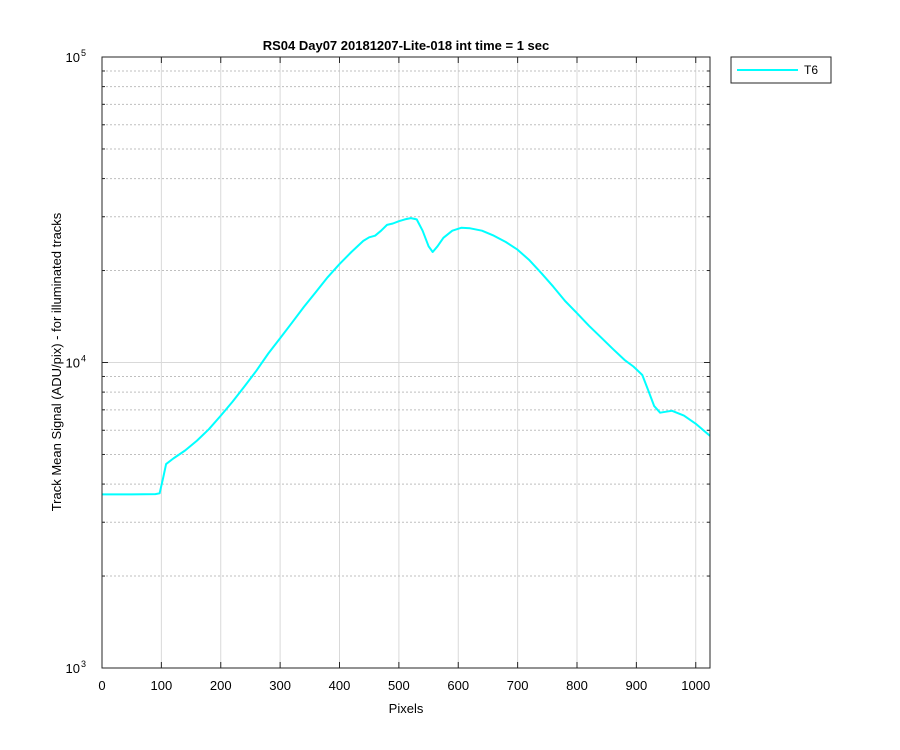  Describe the element at coordinates (83, 53) in the screenshot. I see `y-tick-label-exponent: 5` at that location.